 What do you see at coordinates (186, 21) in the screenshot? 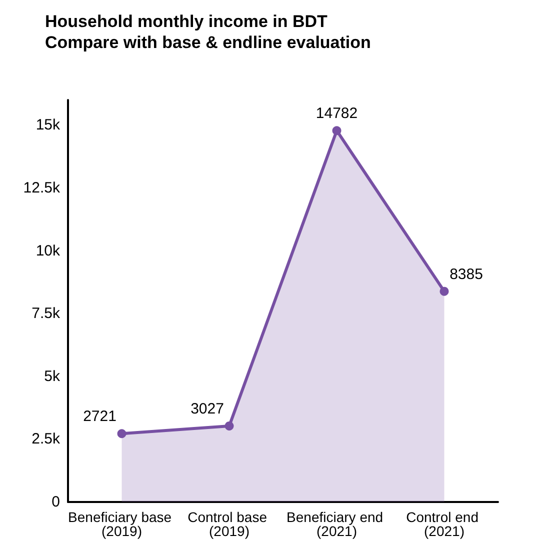
I see `chart-title: Household monthly income in BDT` at bounding box center [186, 21].